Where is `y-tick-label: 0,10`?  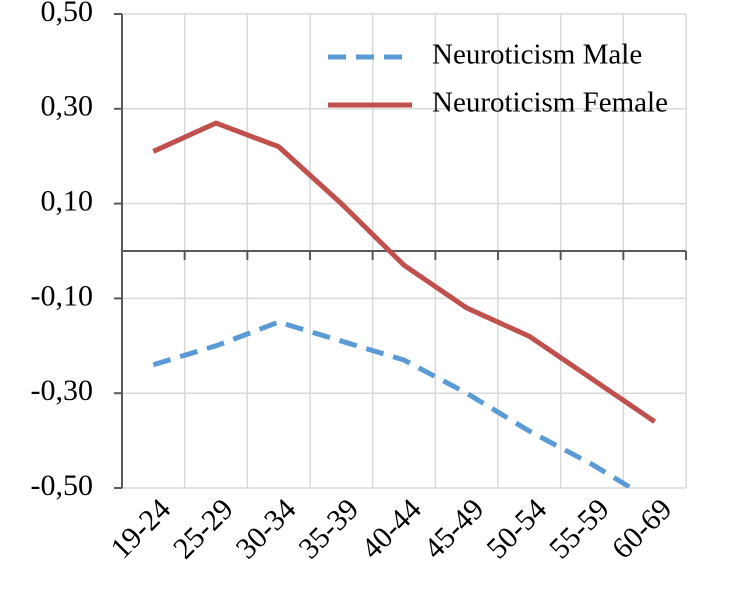 y-tick-label: 0,10 is located at coordinates (67, 200).